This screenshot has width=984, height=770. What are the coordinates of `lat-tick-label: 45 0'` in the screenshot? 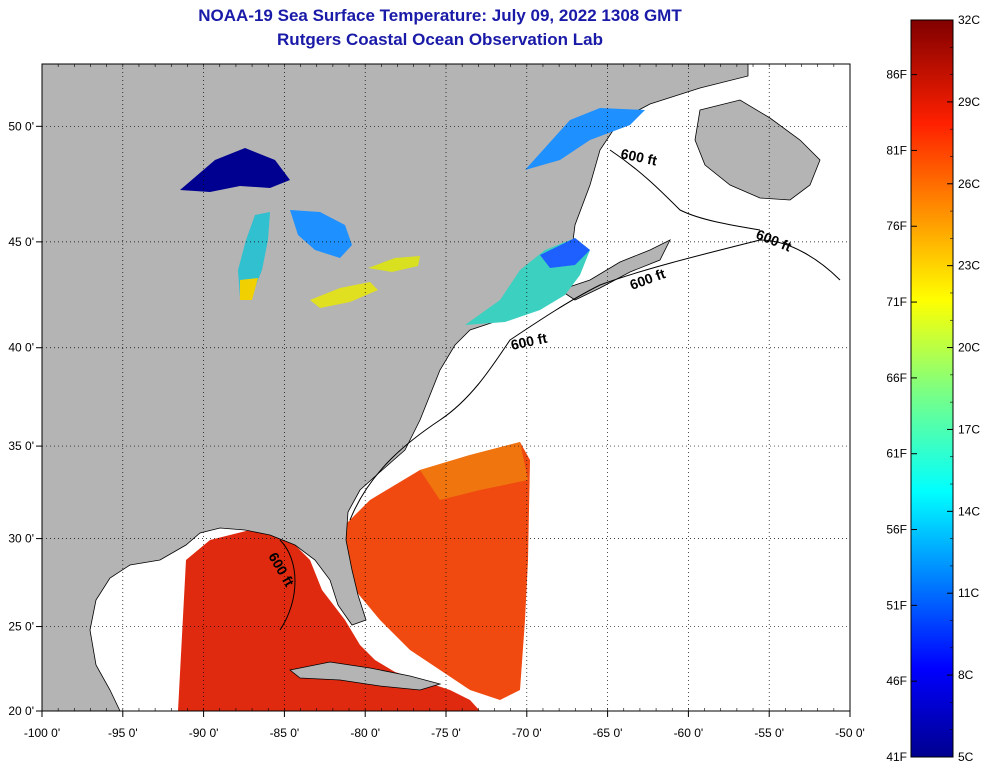 It's located at (21, 242).